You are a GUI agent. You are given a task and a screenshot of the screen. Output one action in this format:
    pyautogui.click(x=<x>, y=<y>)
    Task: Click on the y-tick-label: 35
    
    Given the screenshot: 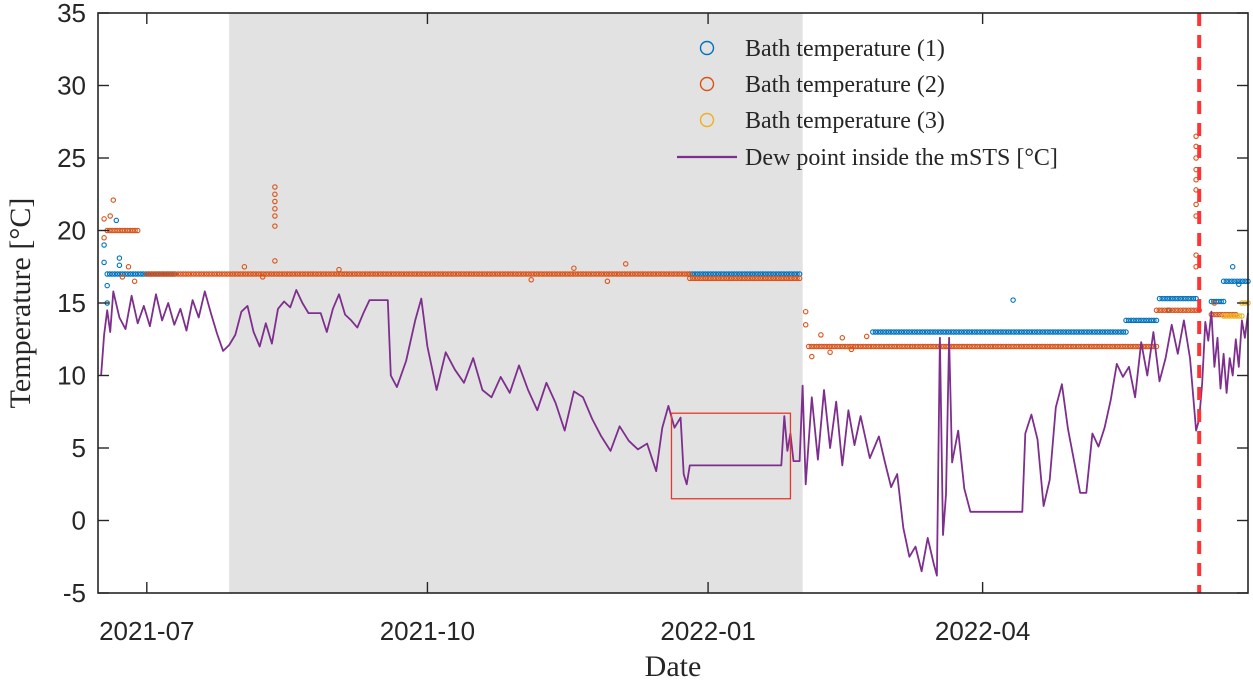 What is the action you would take?
    pyautogui.click(x=71, y=14)
    